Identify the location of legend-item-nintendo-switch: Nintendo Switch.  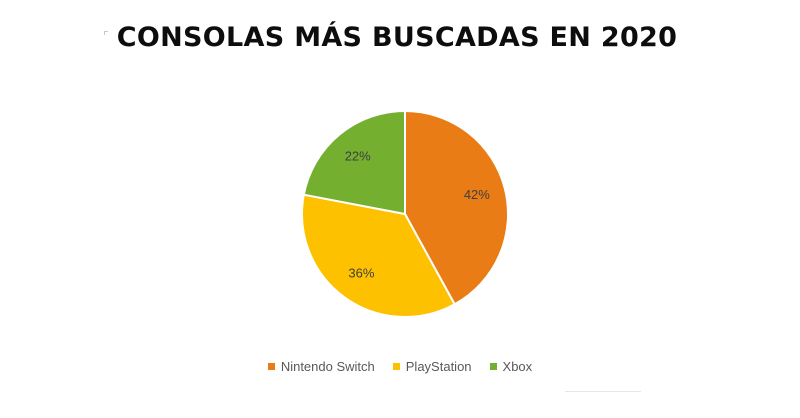
(321, 366).